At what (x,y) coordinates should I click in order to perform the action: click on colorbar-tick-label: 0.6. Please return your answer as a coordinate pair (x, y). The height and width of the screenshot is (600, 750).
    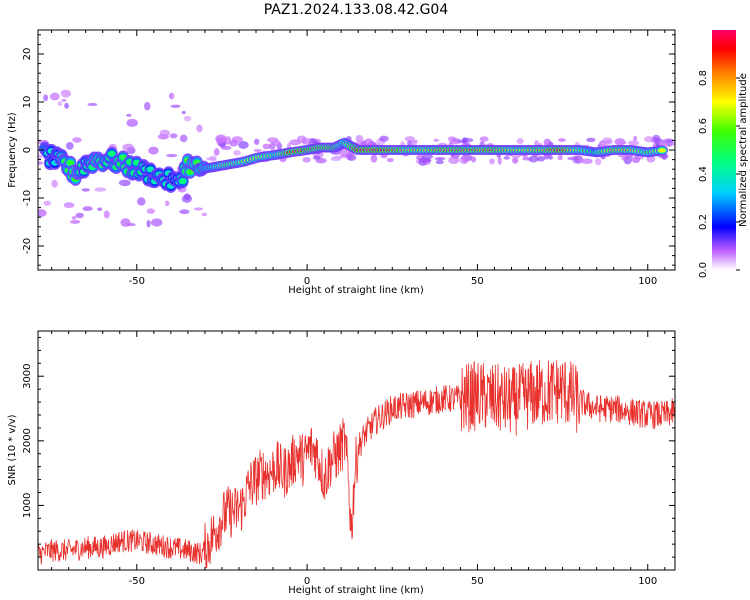
    Looking at the image, I should click on (703, 126).